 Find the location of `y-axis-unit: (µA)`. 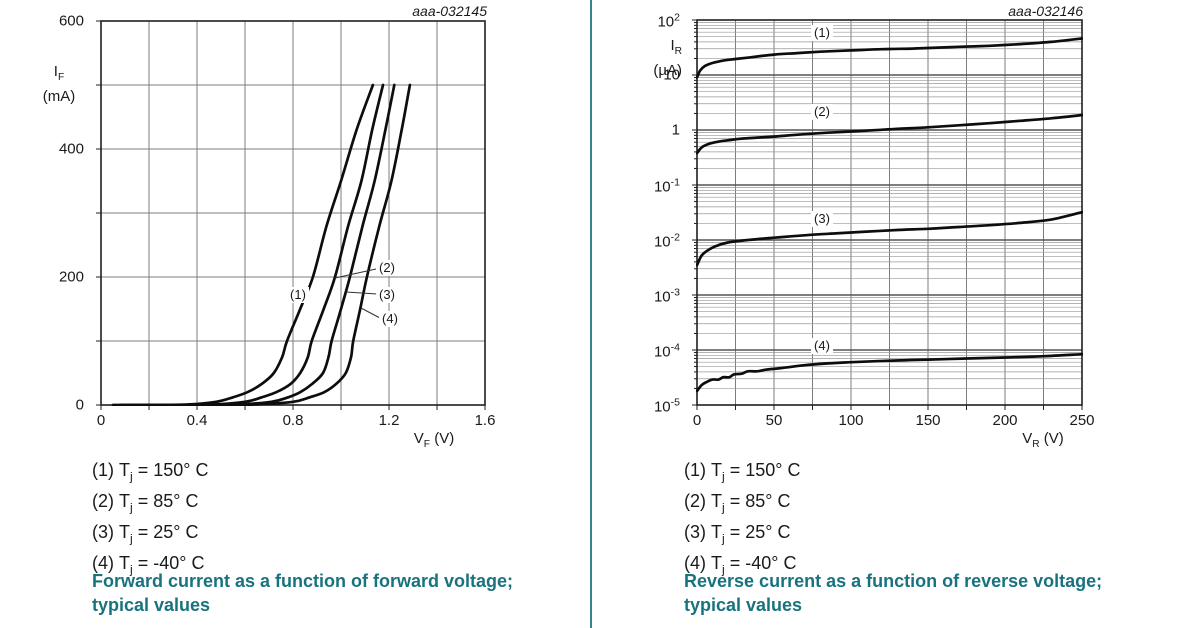

y-axis-unit: (µA) is located at coordinates (667, 70).